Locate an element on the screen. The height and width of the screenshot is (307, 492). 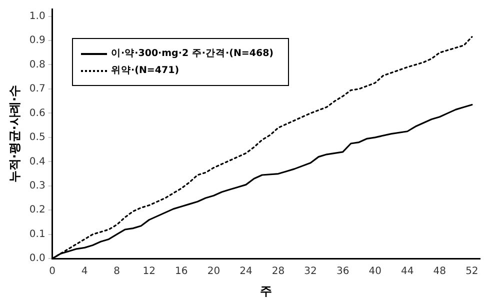
y-axis-title: 누적·평균·사례·수 is located at coordinates (14, 133).